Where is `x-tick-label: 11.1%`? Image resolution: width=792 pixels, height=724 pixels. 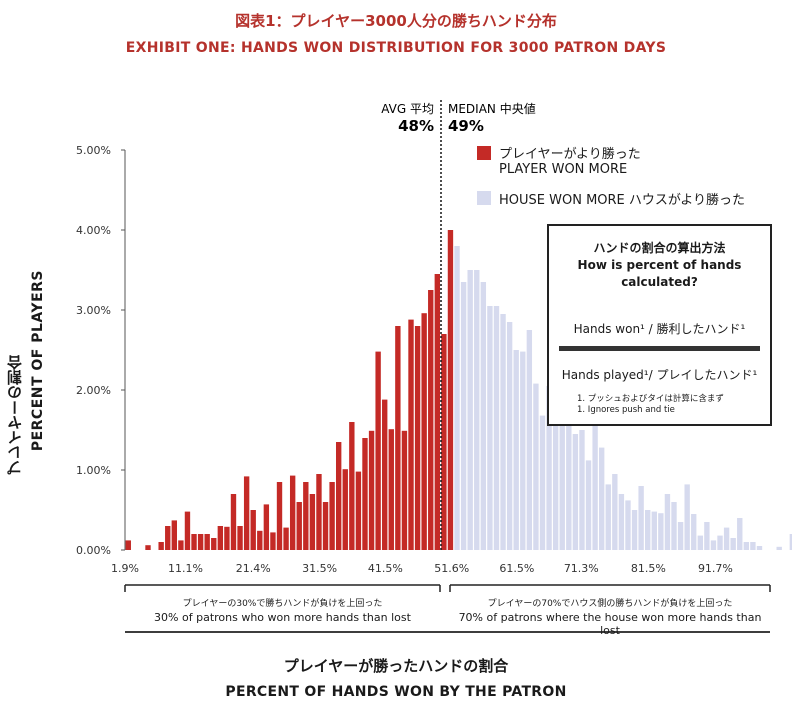 x-tick-label: 11.1% is located at coordinates (185, 568).